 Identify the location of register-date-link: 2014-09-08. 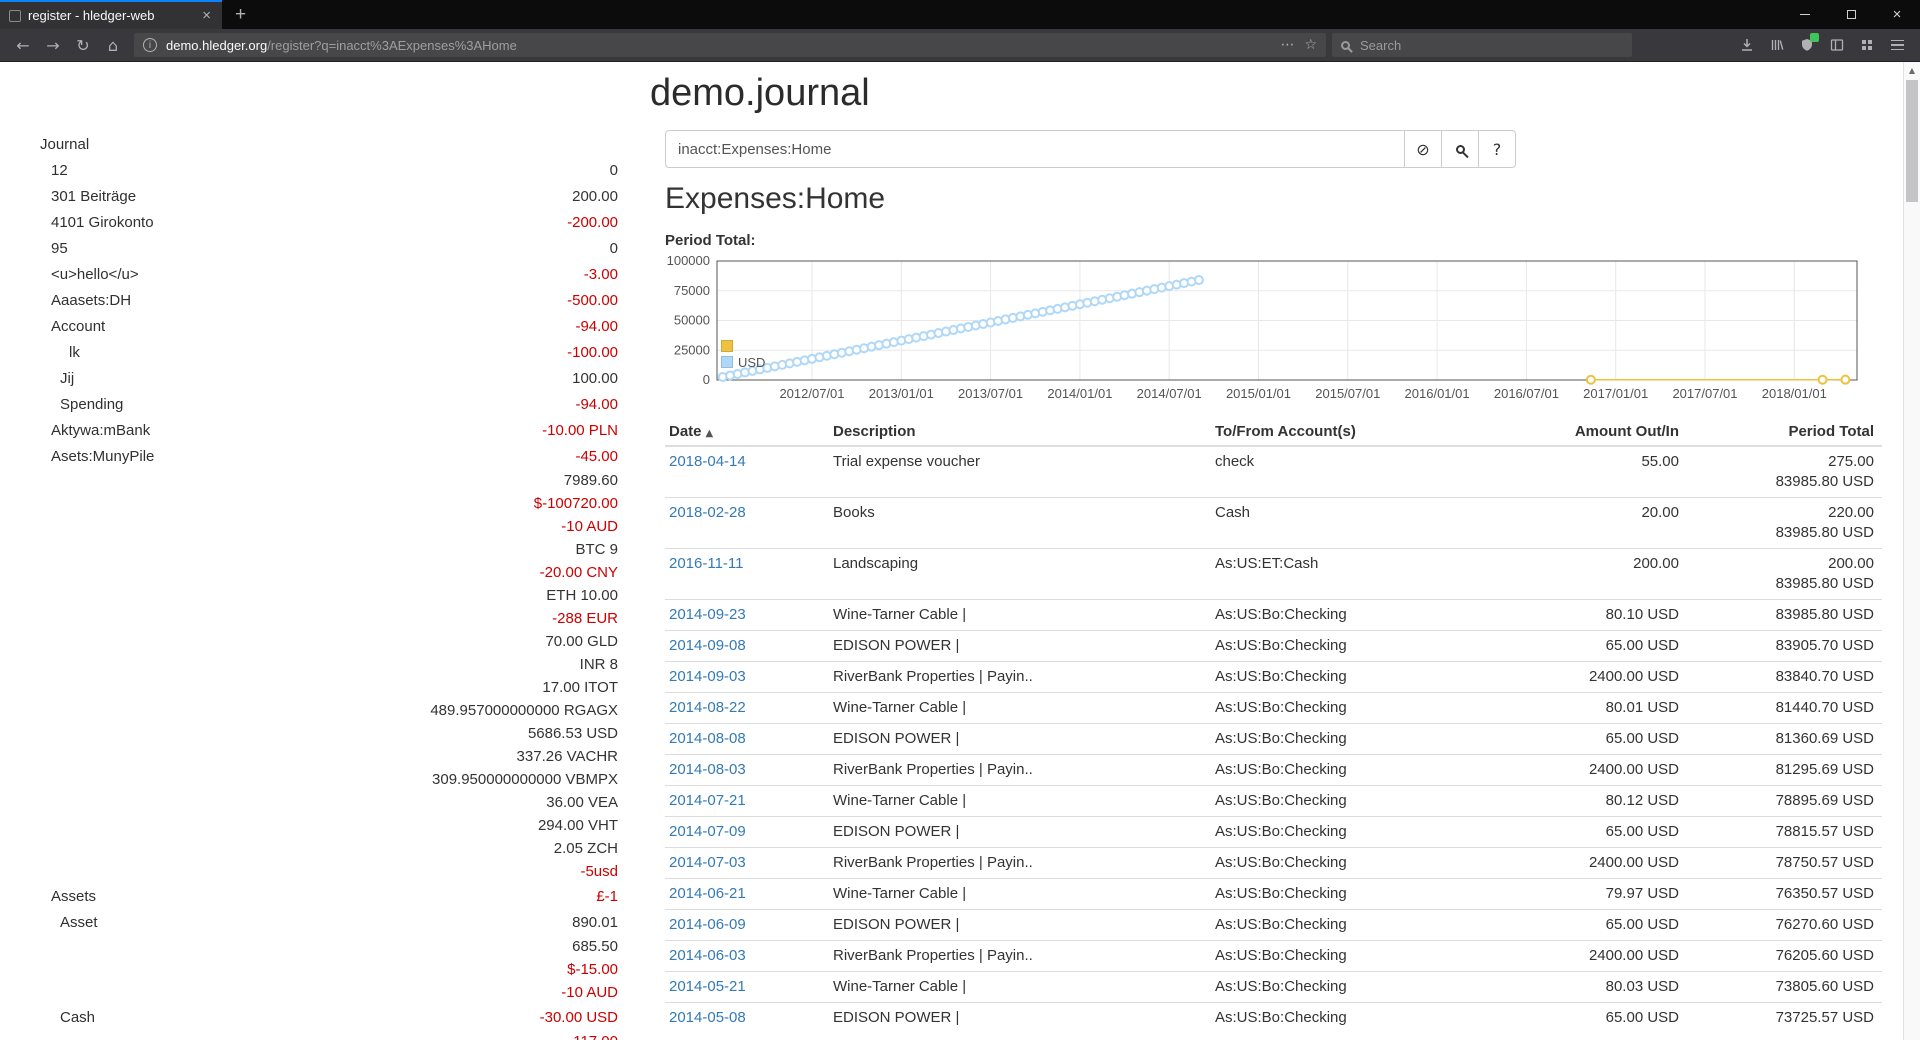
(707, 645).